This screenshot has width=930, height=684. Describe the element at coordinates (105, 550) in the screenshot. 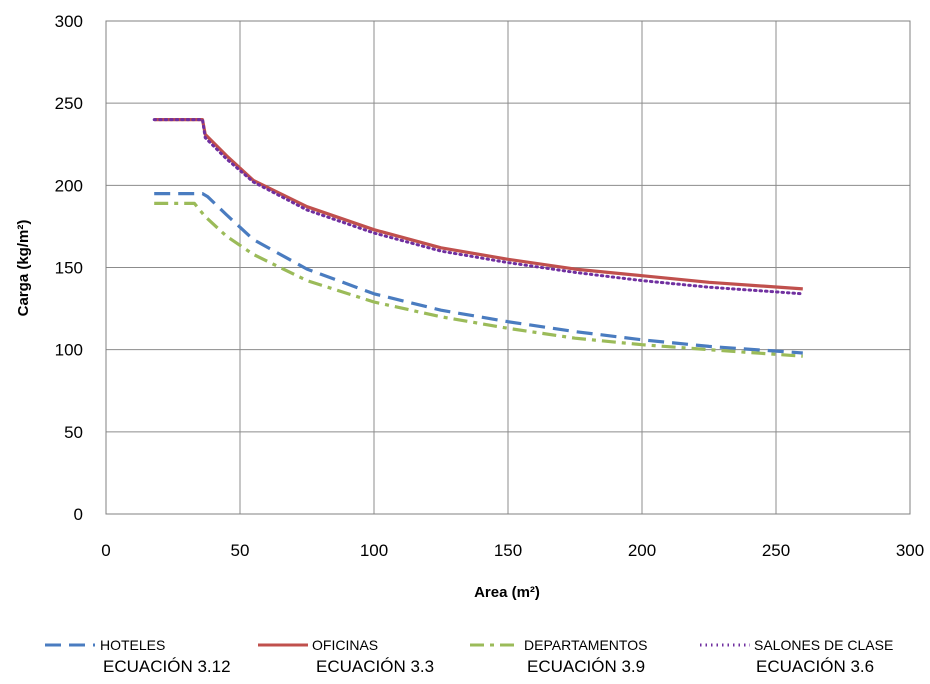

I see `x-tick-label: 0` at that location.